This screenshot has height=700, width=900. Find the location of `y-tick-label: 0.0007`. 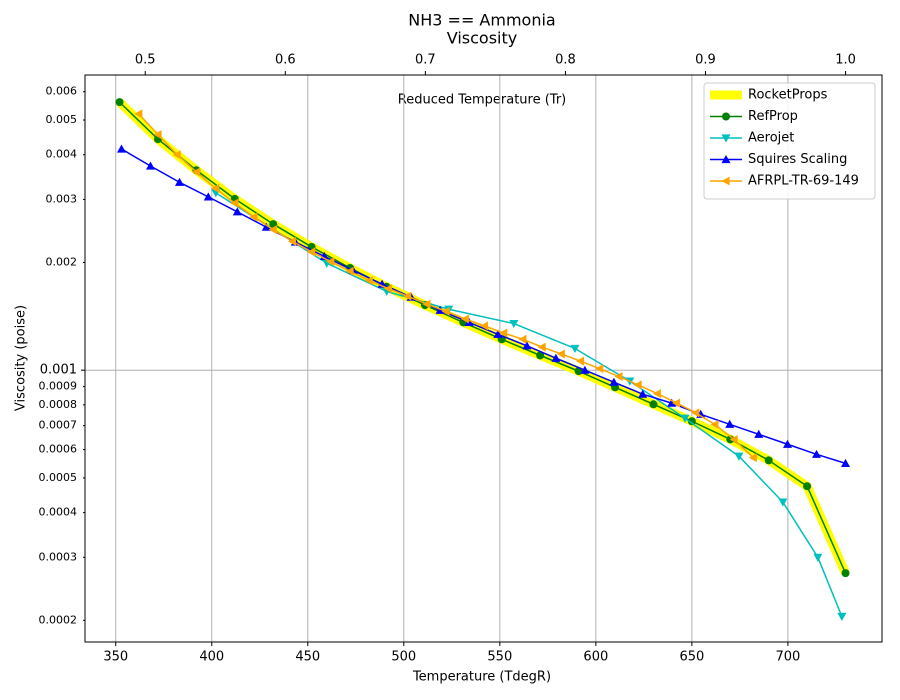

y-tick-label: 0.0007 is located at coordinates (58, 425).